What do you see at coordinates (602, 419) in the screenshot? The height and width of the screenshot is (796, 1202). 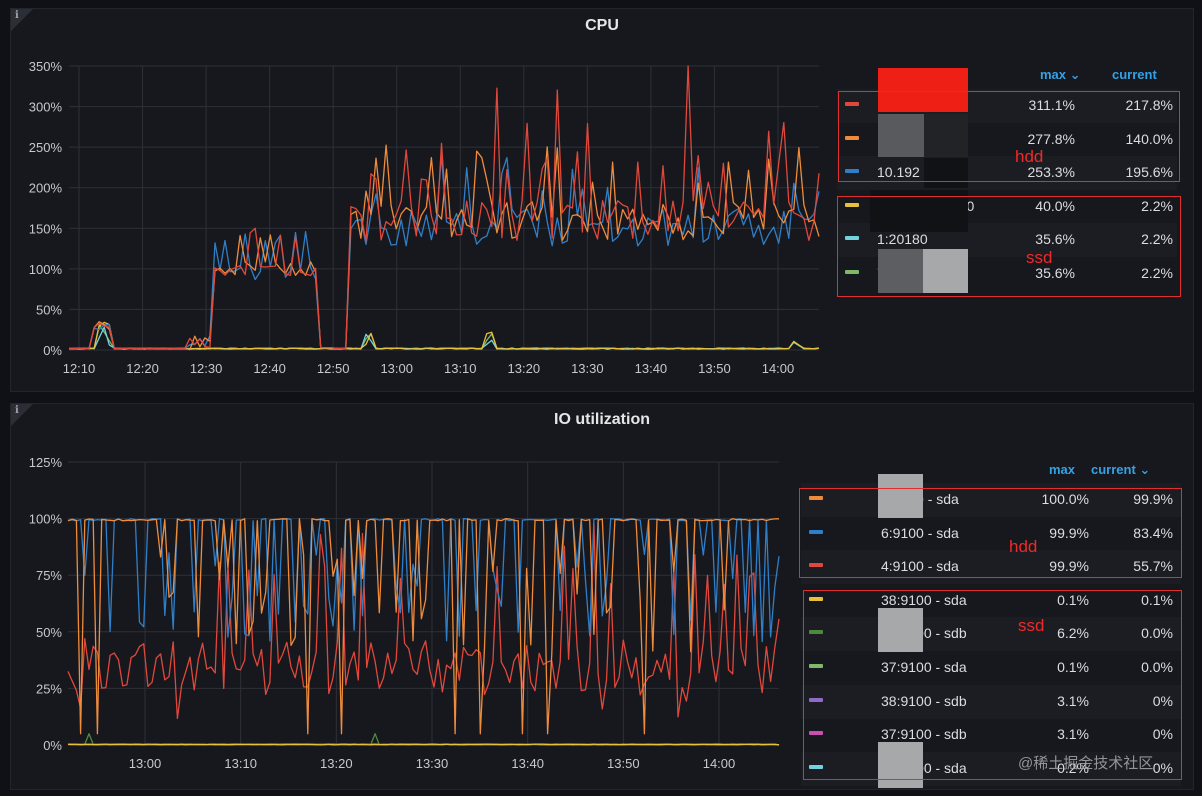 I see `panel-title: IO utilization` at bounding box center [602, 419].